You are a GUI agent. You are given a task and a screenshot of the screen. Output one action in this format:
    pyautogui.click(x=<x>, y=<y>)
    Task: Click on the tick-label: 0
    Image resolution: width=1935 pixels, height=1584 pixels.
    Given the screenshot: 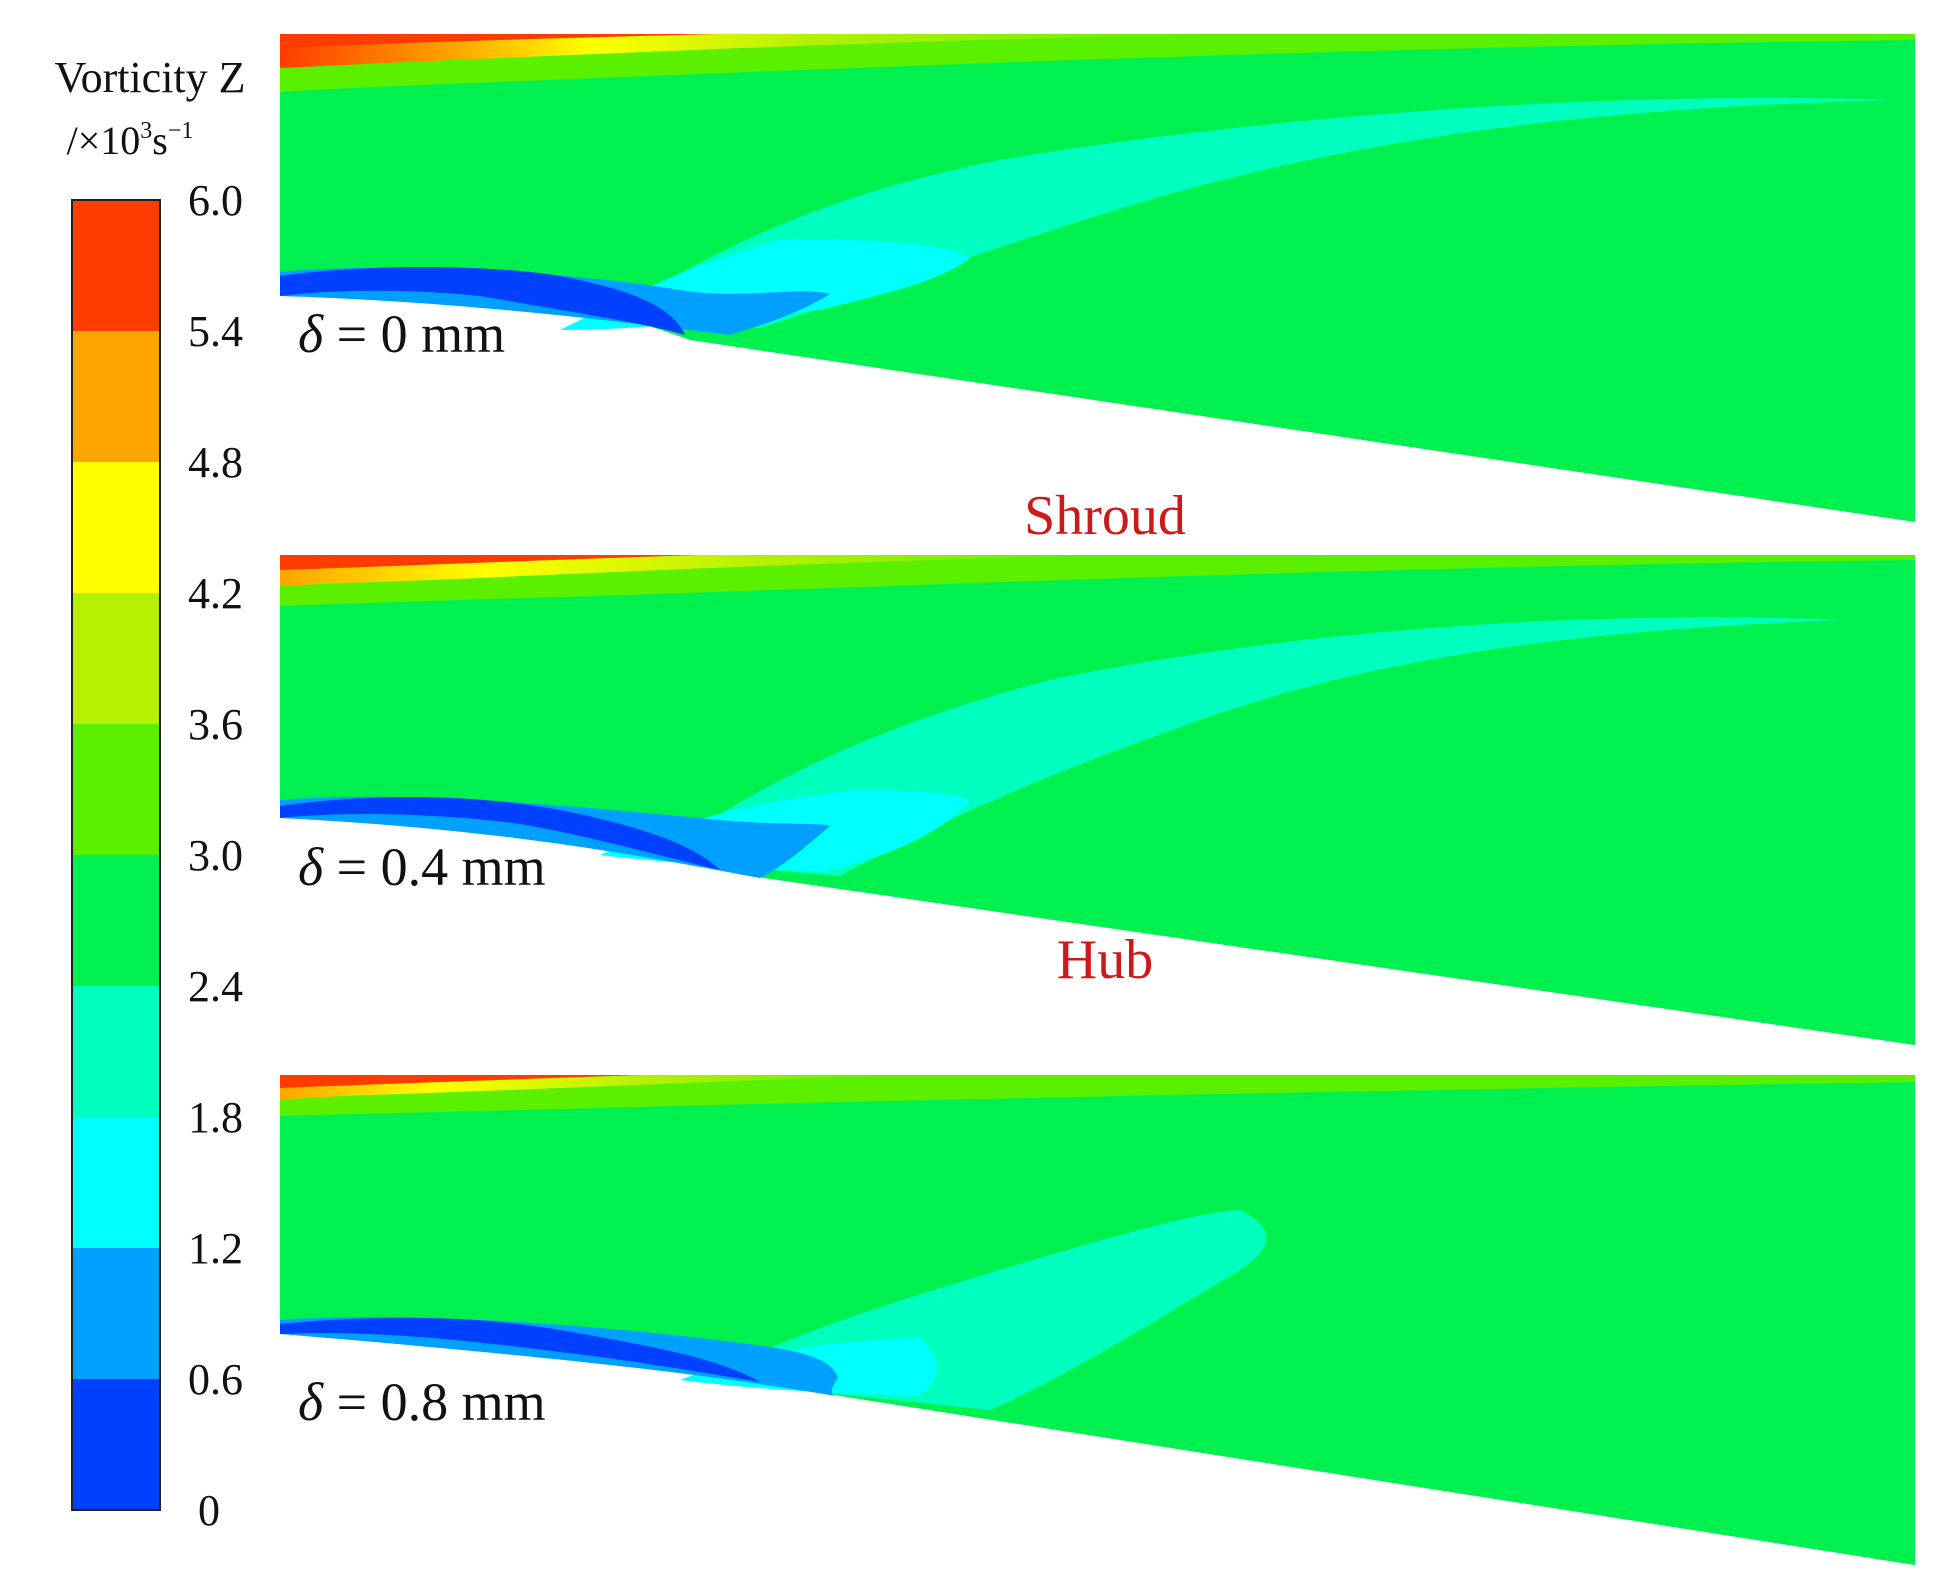 What is the action you would take?
    pyautogui.click(x=209, y=1510)
    